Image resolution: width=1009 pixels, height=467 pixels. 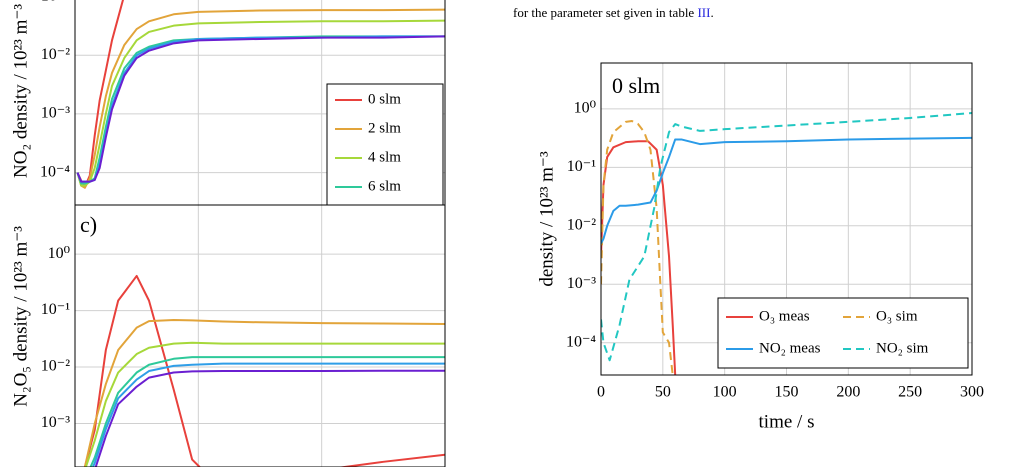 I want to click on legend-label: NO₂ meas, so click(x=790, y=348).